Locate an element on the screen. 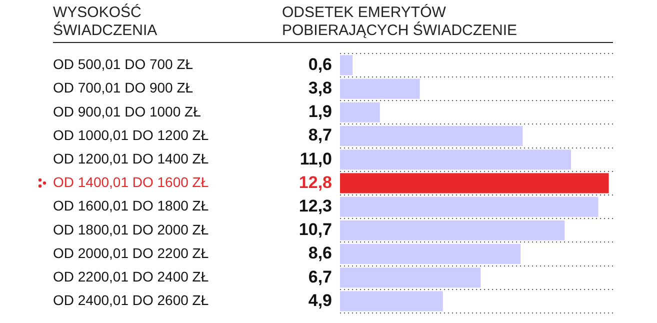 This screenshot has width=657, height=323. y-tick-label: OD 1600,01 DO 1800 ZŁ is located at coordinates (131, 206).